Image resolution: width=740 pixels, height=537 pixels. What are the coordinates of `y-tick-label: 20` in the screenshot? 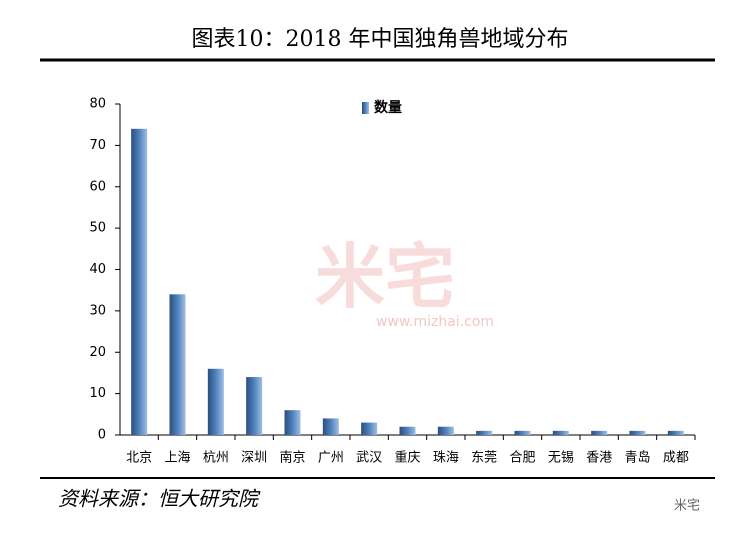 It's located at (97, 352).